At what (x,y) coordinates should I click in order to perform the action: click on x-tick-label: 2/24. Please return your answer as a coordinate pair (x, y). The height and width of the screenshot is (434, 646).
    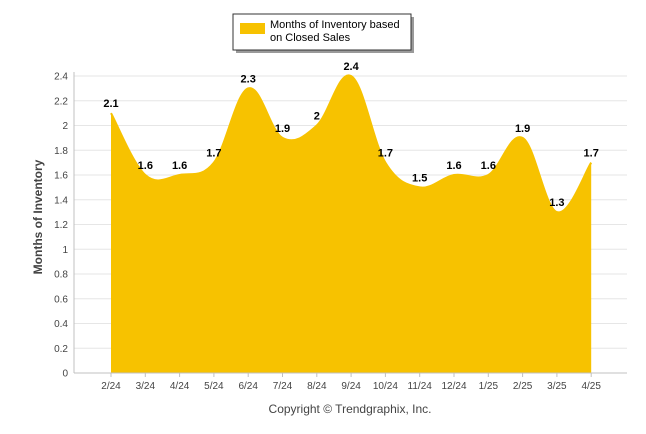
    Looking at the image, I should click on (111, 386).